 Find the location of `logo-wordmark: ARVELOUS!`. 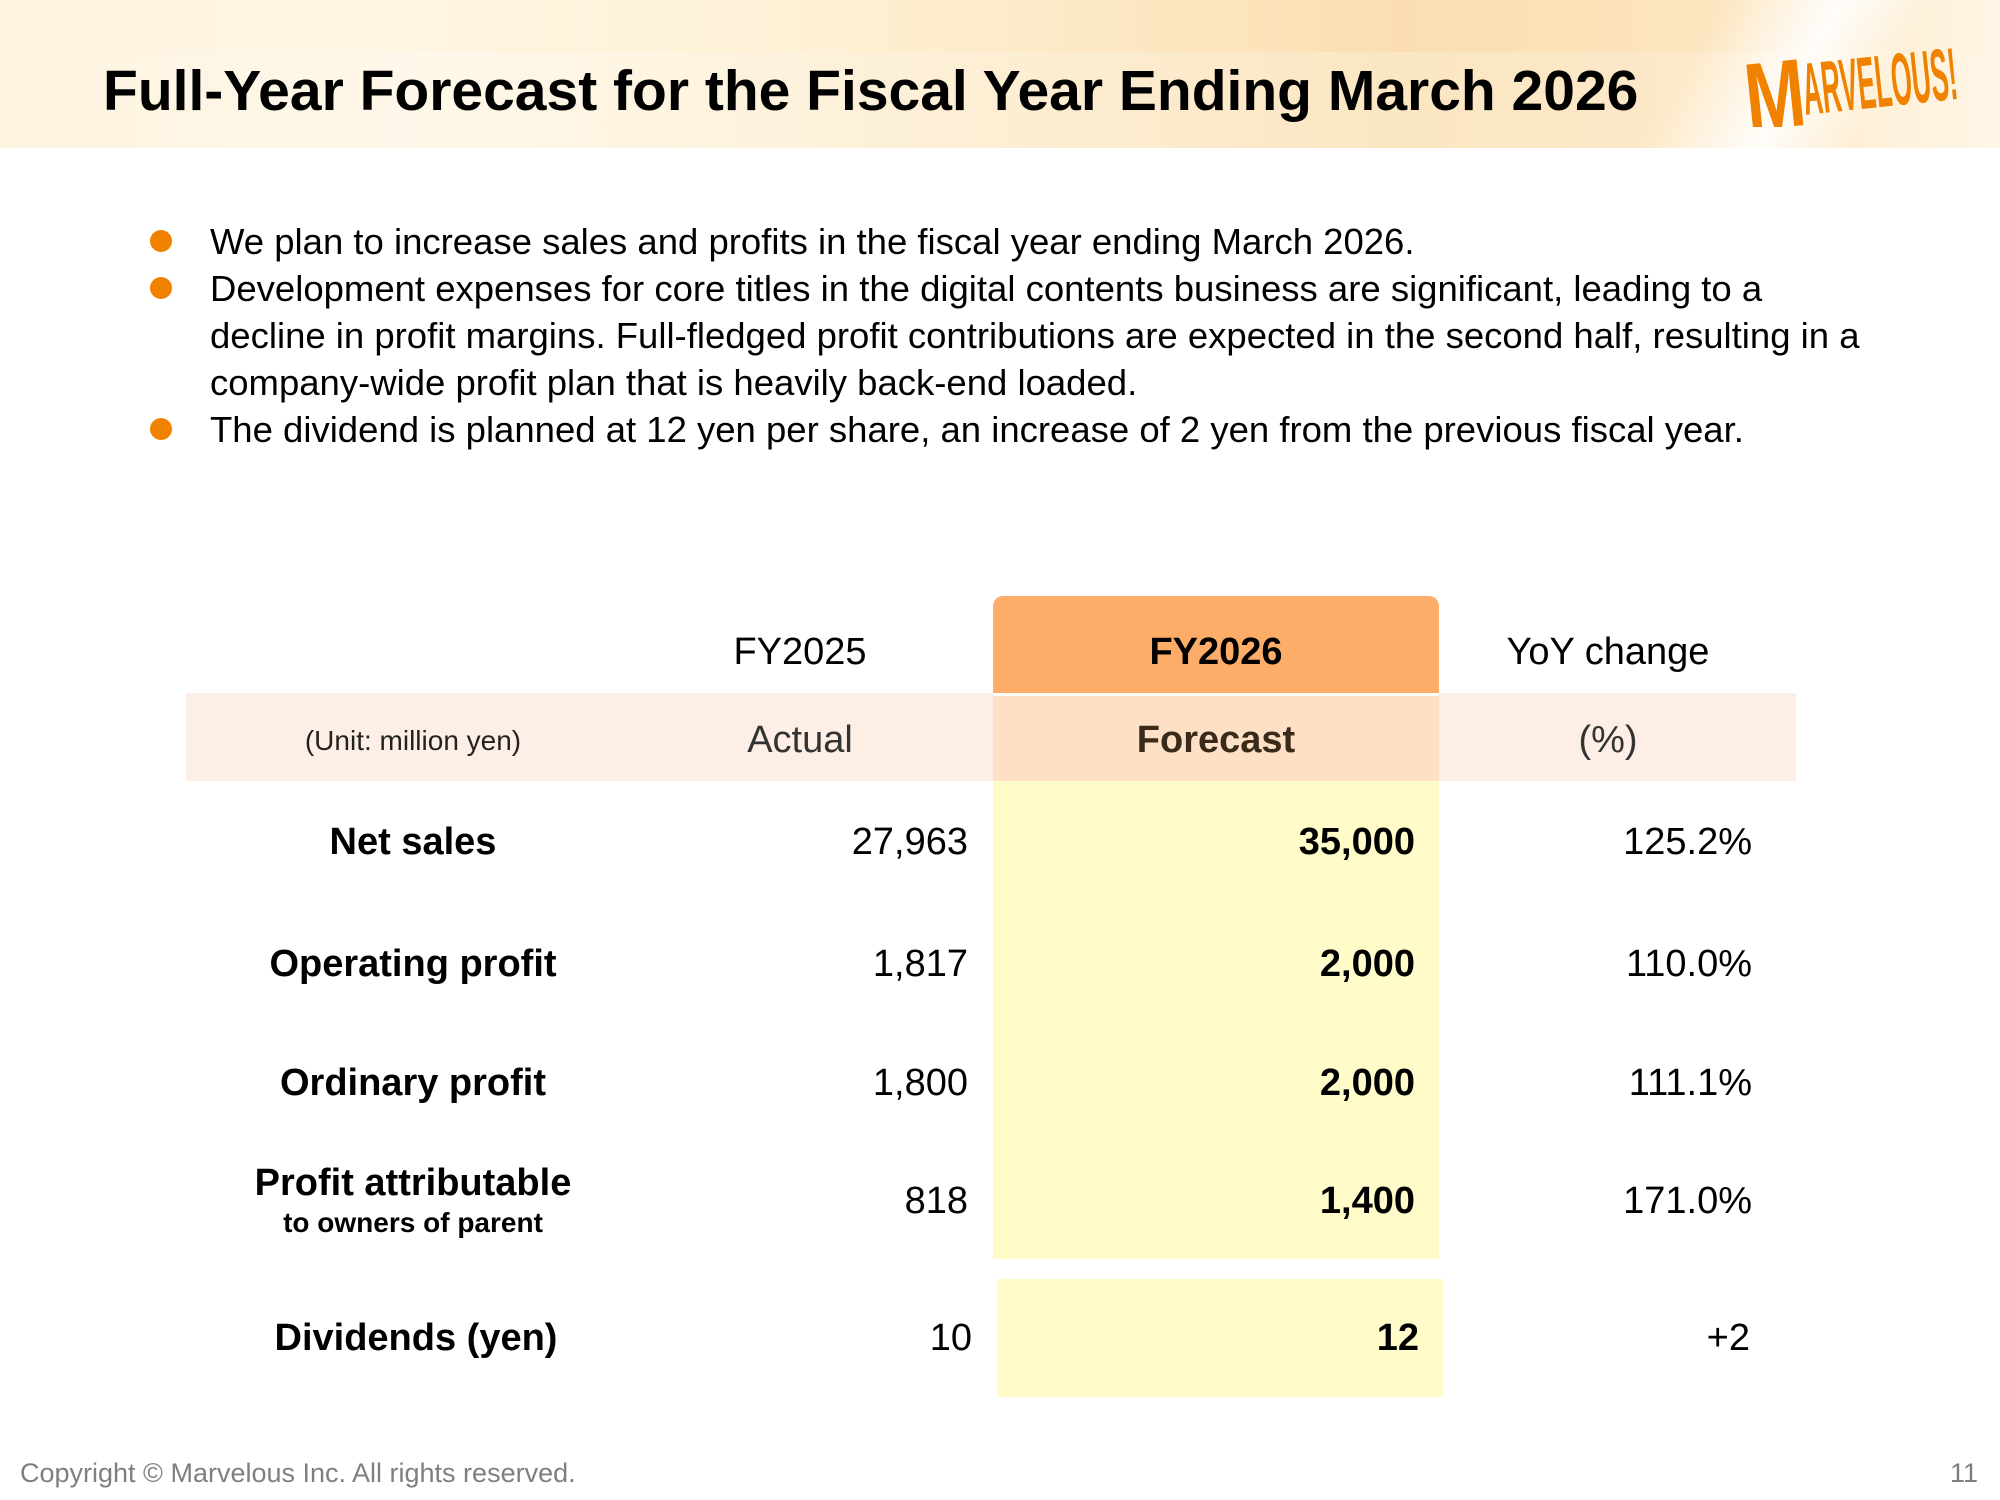

logo-wordmark: ARVELOUS! is located at coordinates (1879, 79).